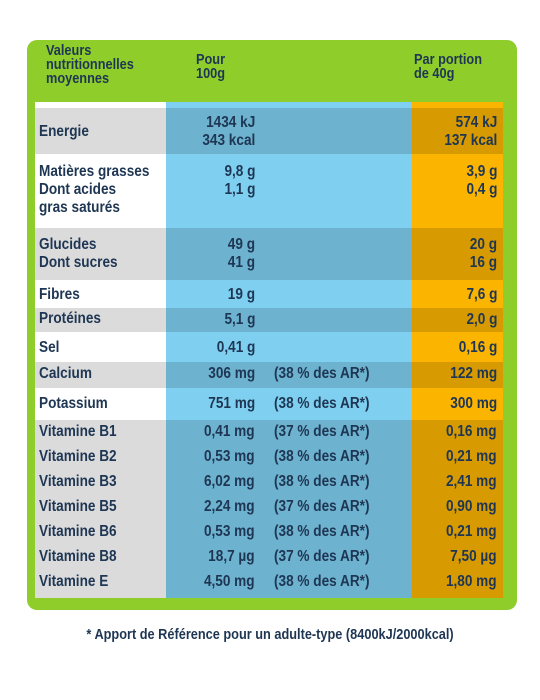 The height and width of the screenshot is (700, 540). I want to click on row-value-100g: 18,7 µg, so click(231, 556).